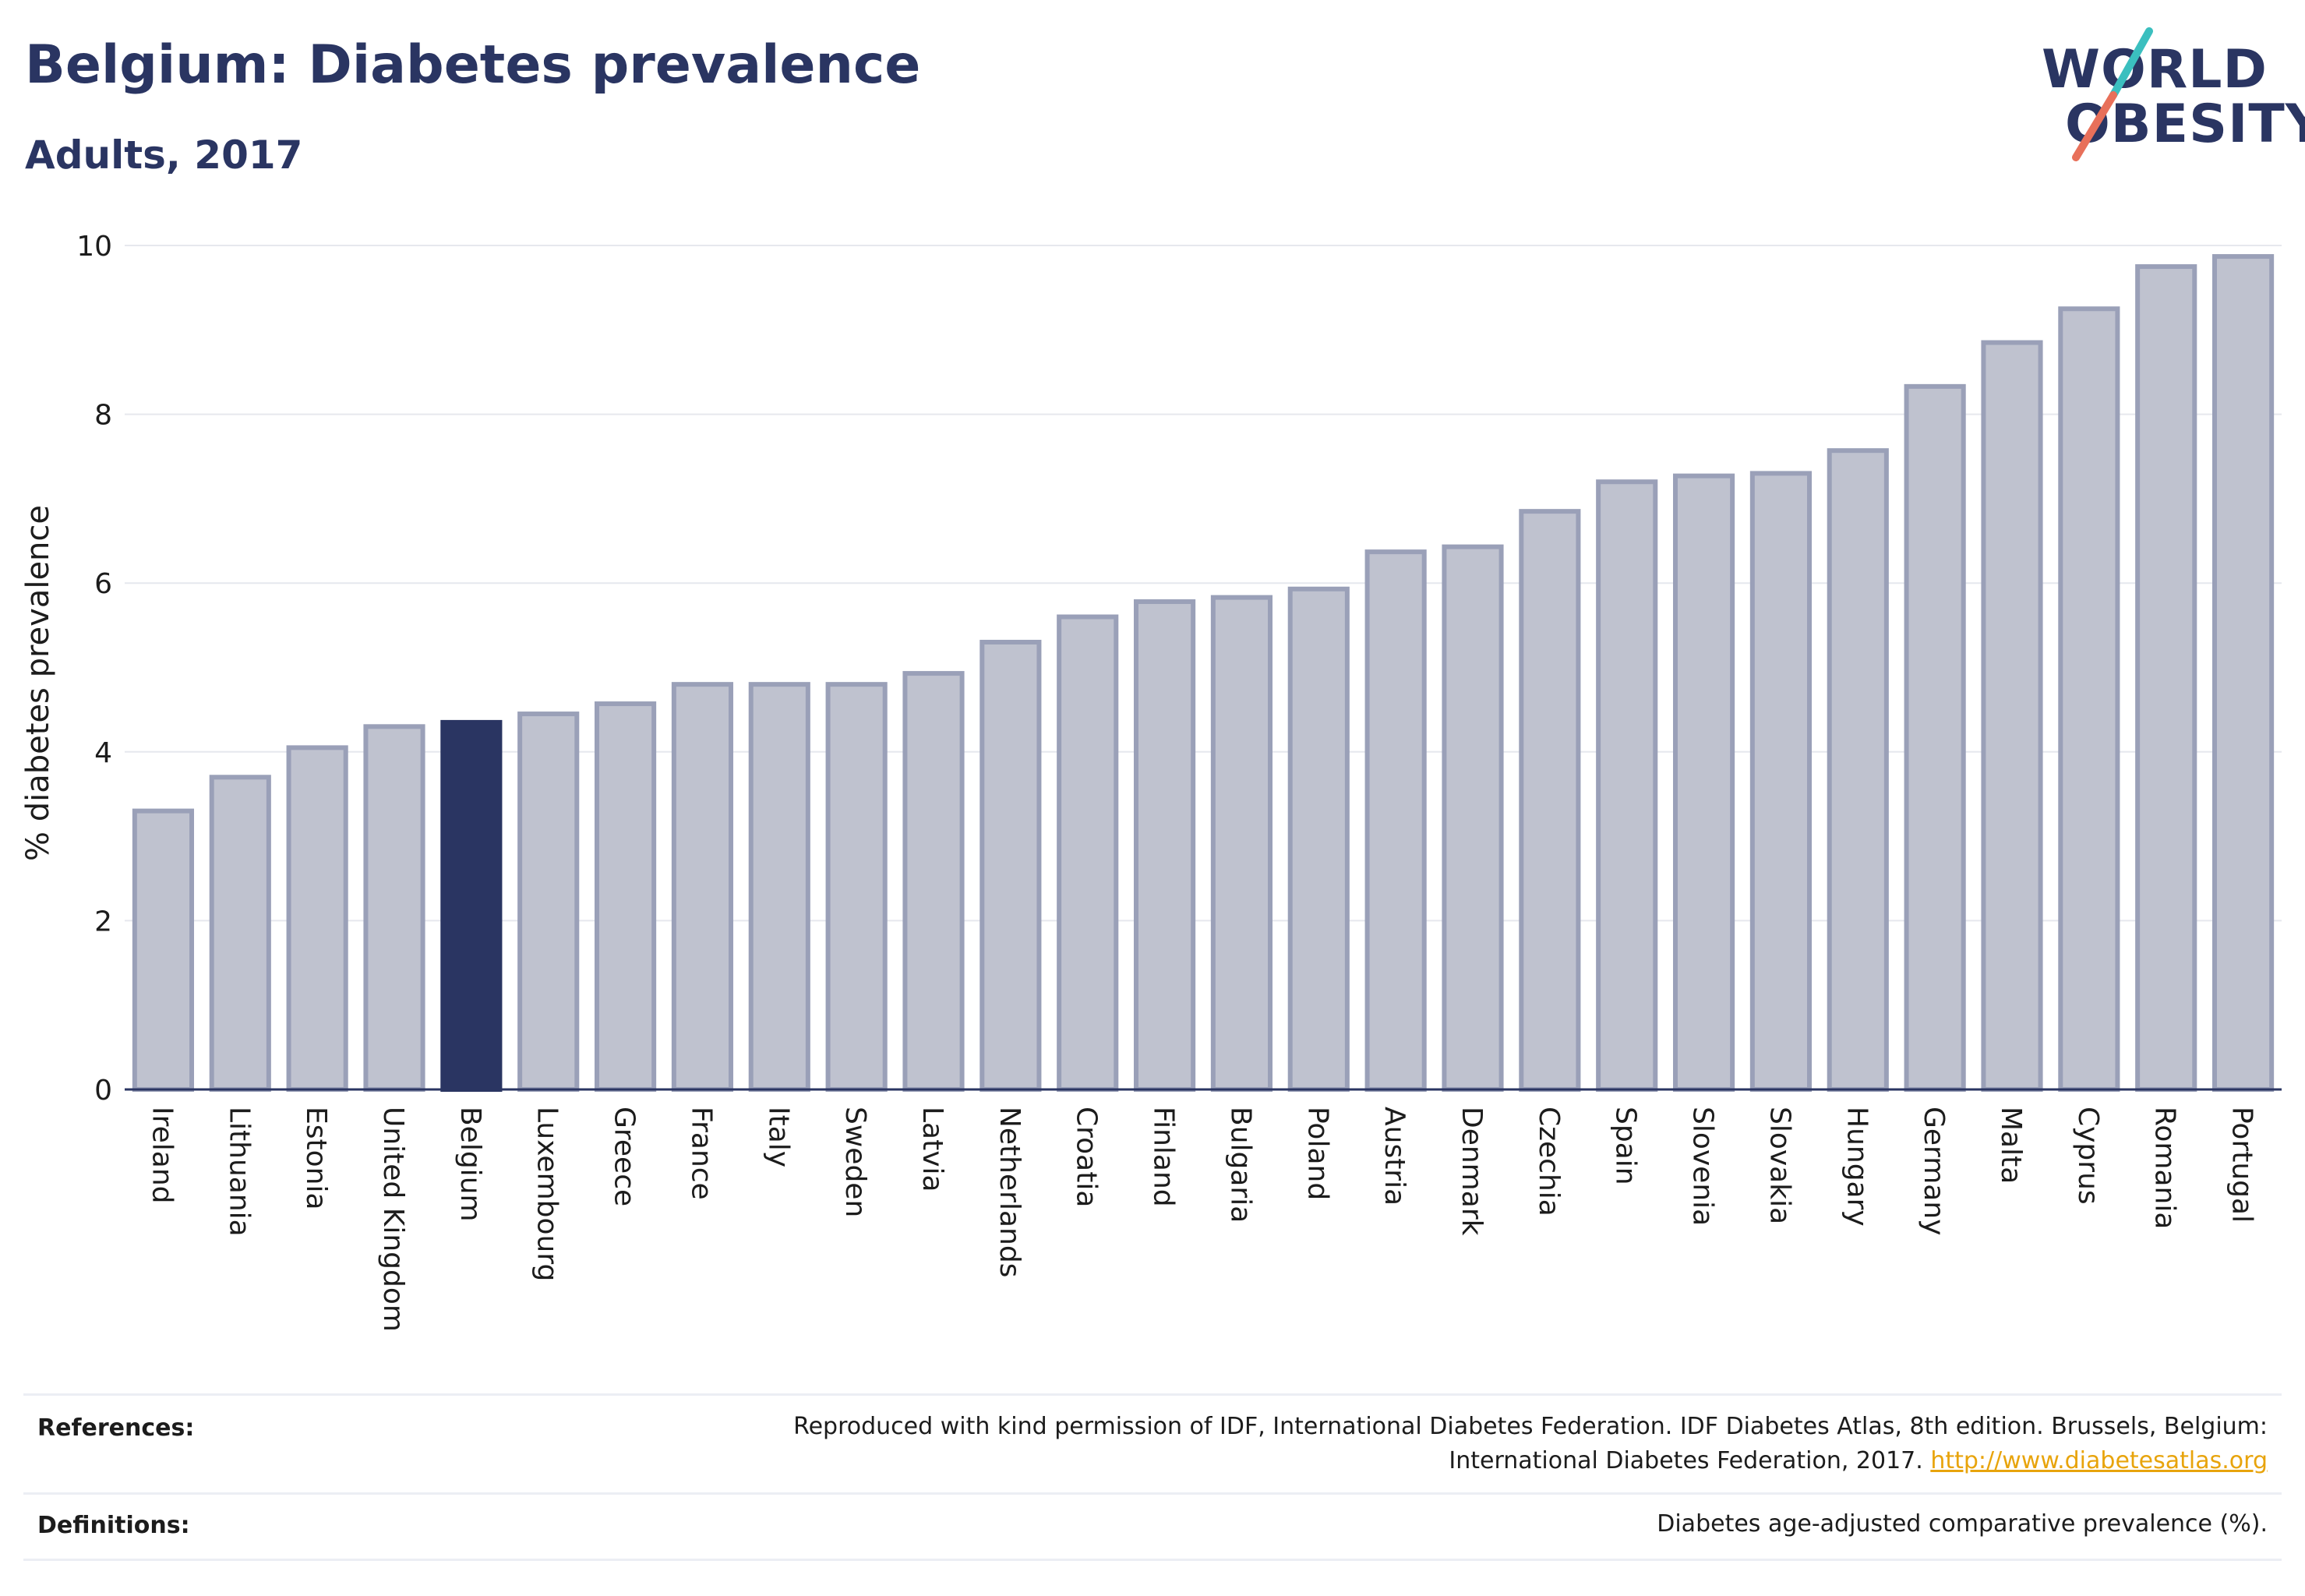  Describe the element at coordinates (316, 1158) in the screenshot. I see `x-tick-label: Estonia` at that location.